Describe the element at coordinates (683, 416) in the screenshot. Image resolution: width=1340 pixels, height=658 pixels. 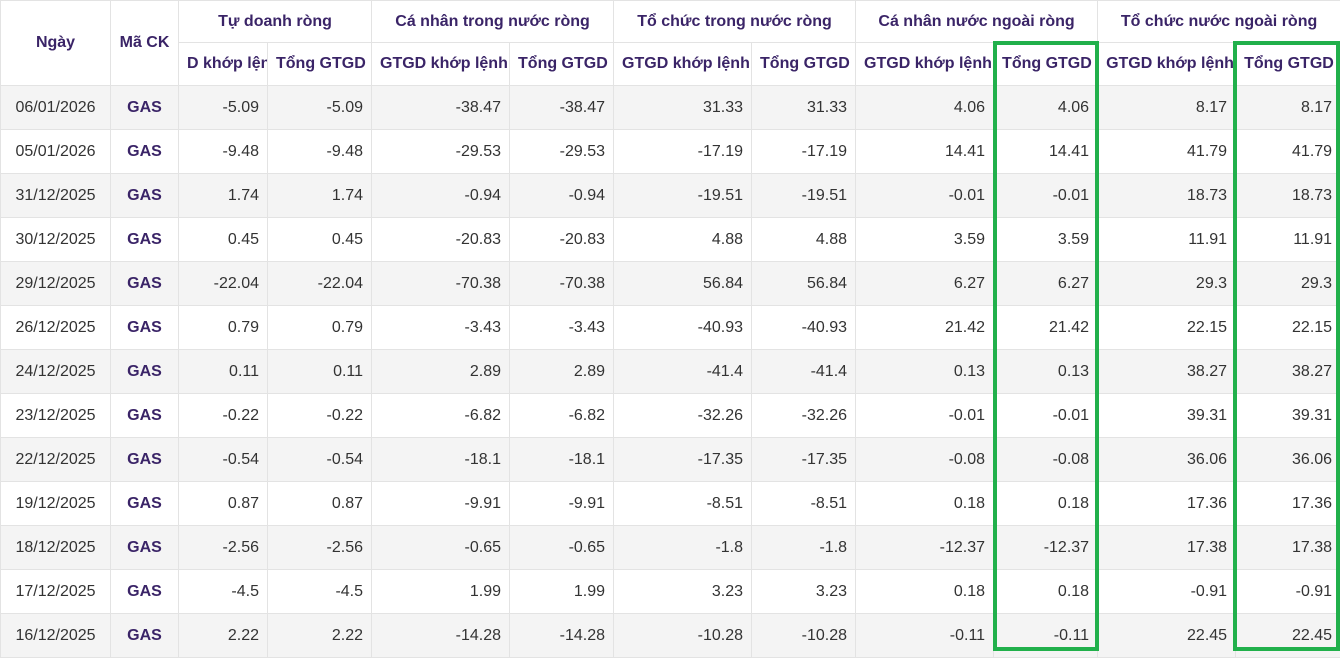
I see `cell-domestic-institution-match: -32.26` at that location.